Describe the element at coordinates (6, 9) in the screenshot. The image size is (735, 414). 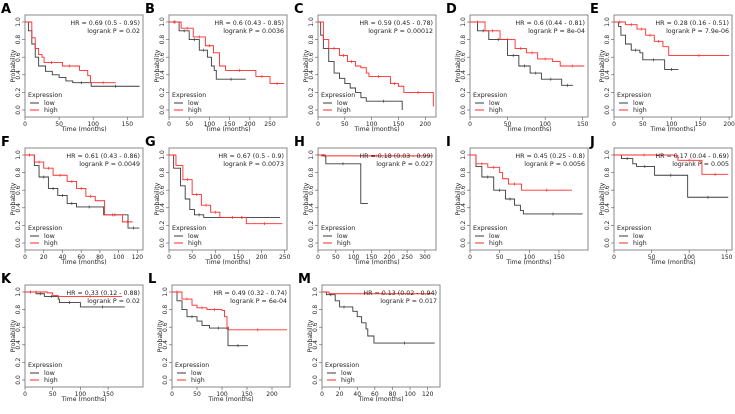
I see `panel-label: A` at that location.